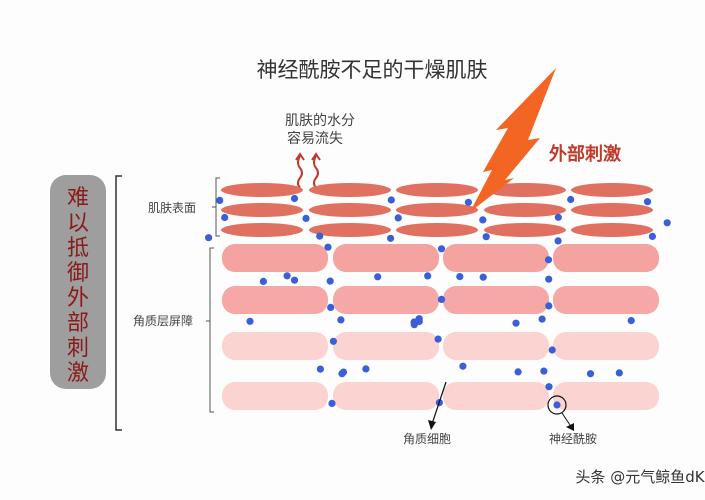  What do you see at coordinates (172, 207) in the screenshot?
I see `skin-surface-label: 肌肤表面` at bounding box center [172, 207].